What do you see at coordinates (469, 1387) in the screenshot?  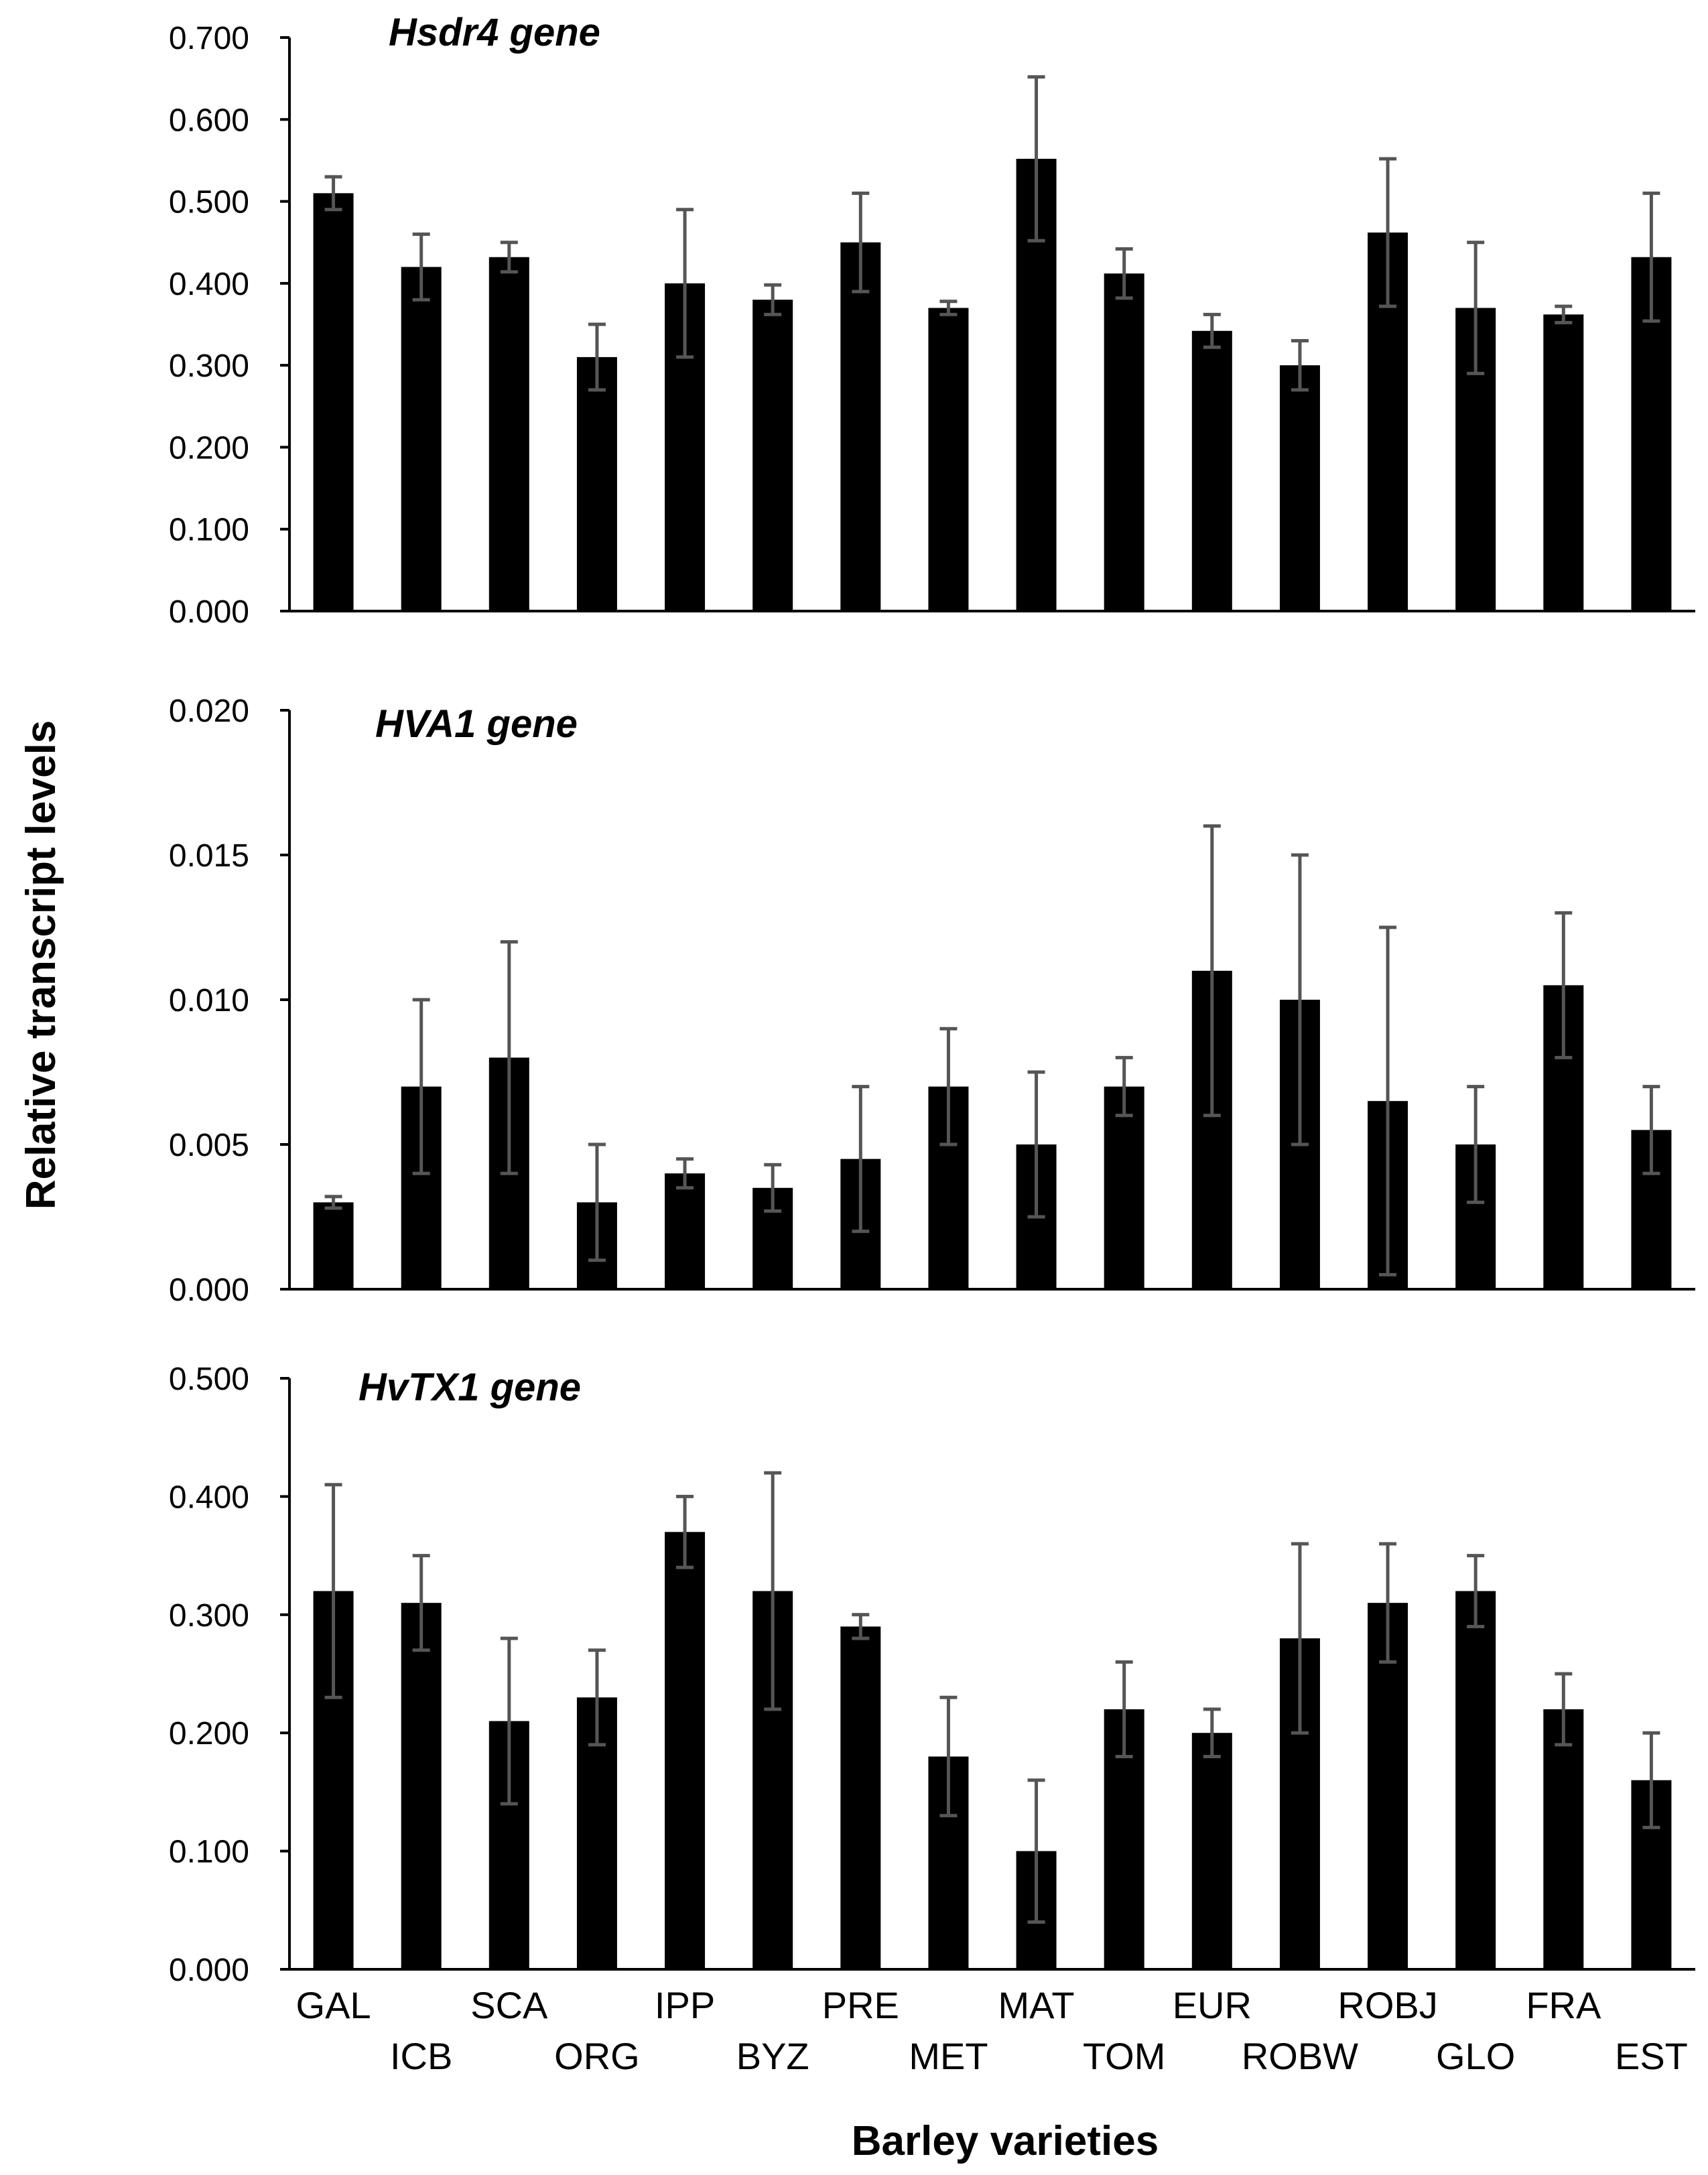 I see `panel-title: HvTX1 gene` at bounding box center [469, 1387].